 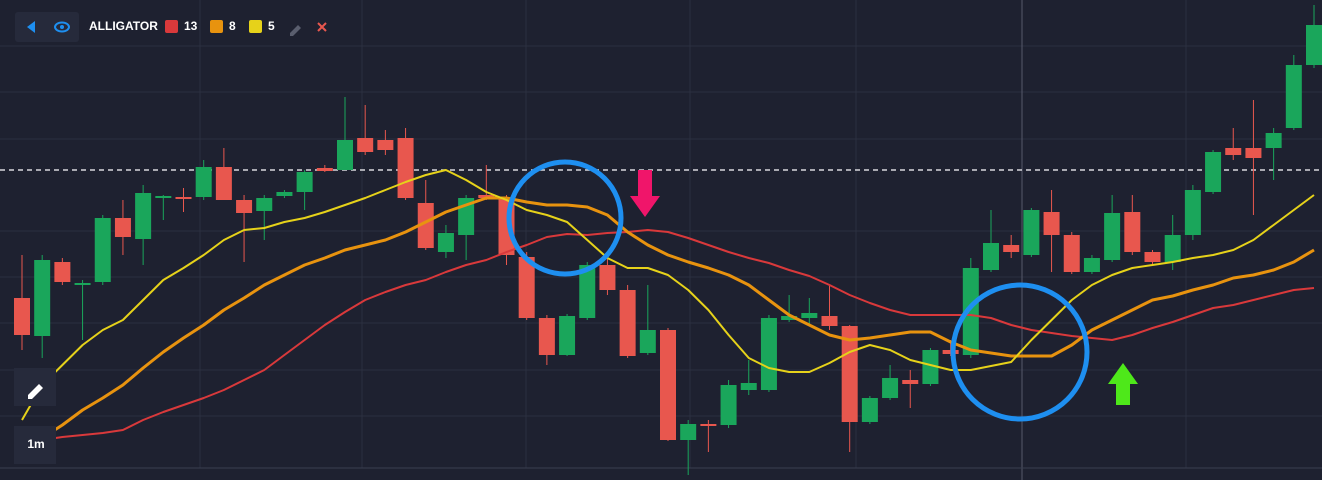 I want to click on timeframe-button, so click(x=35, y=445).